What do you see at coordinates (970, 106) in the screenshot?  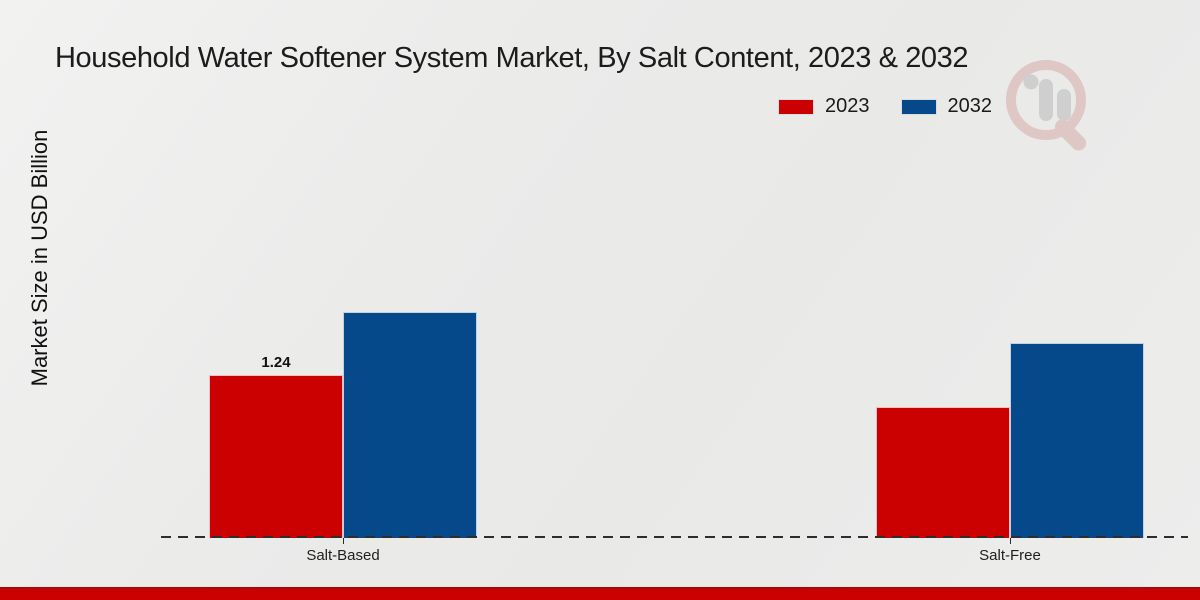 I see `legend-label-2032: 2032` at bounding box center [970, 106].